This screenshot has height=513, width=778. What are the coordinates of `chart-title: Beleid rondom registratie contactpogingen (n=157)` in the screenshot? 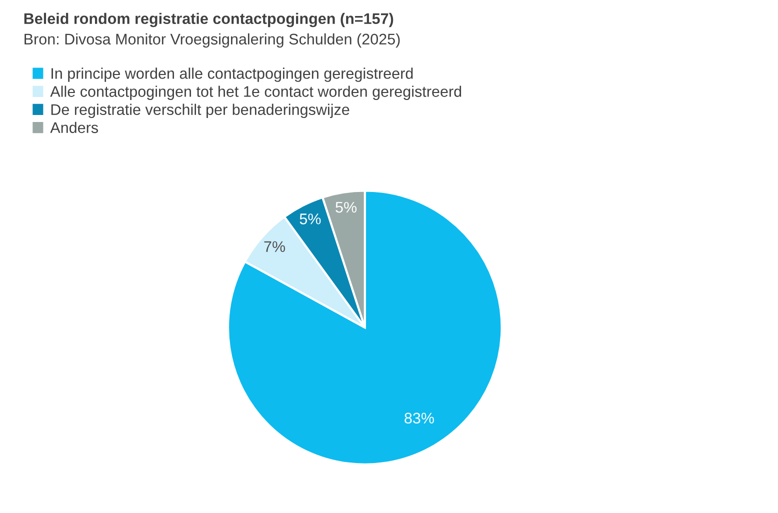 It's located at (209, 20).